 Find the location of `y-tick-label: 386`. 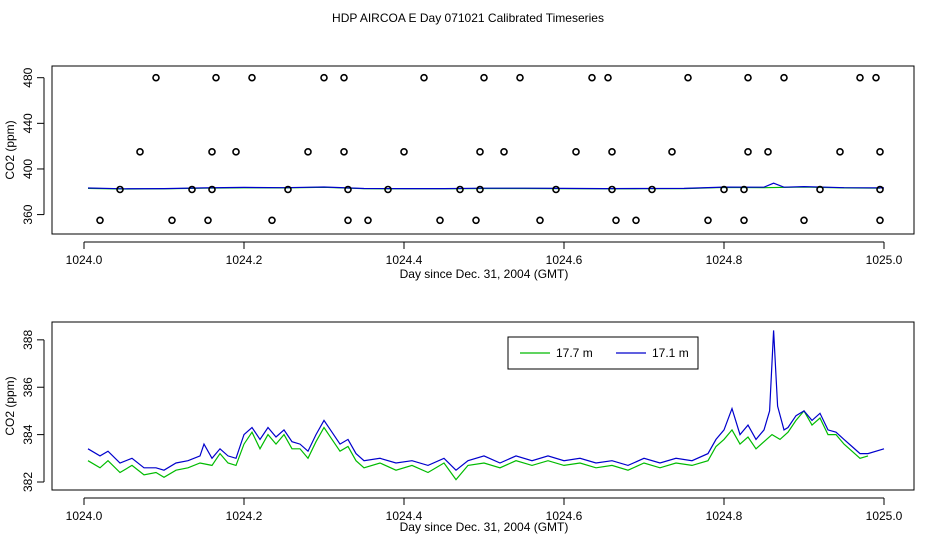

y-tick-label: 386 is located at coordinates (28, 387).